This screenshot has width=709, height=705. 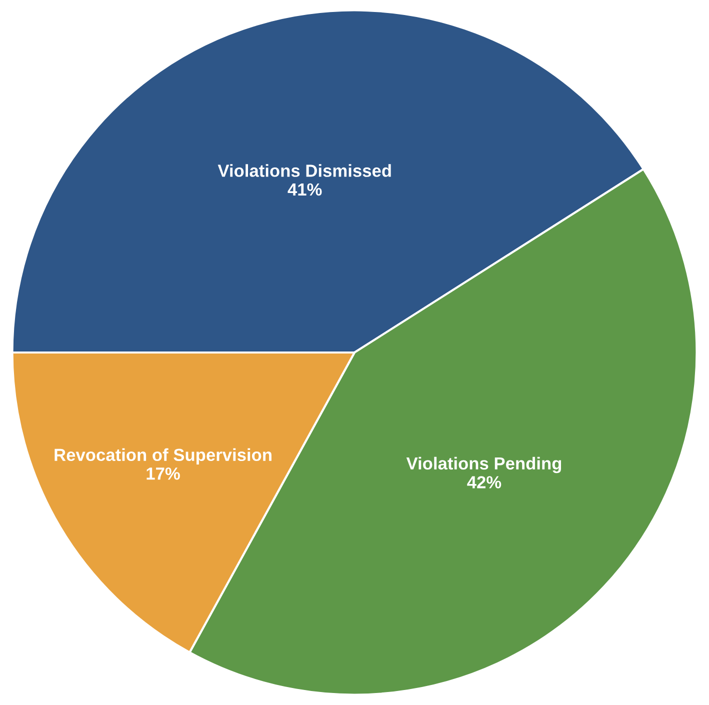 What do you see at coordinates (304, 170) in the screenshot?
I see `slice-label: Violations Dismissed` at bounding box center [304, 170].